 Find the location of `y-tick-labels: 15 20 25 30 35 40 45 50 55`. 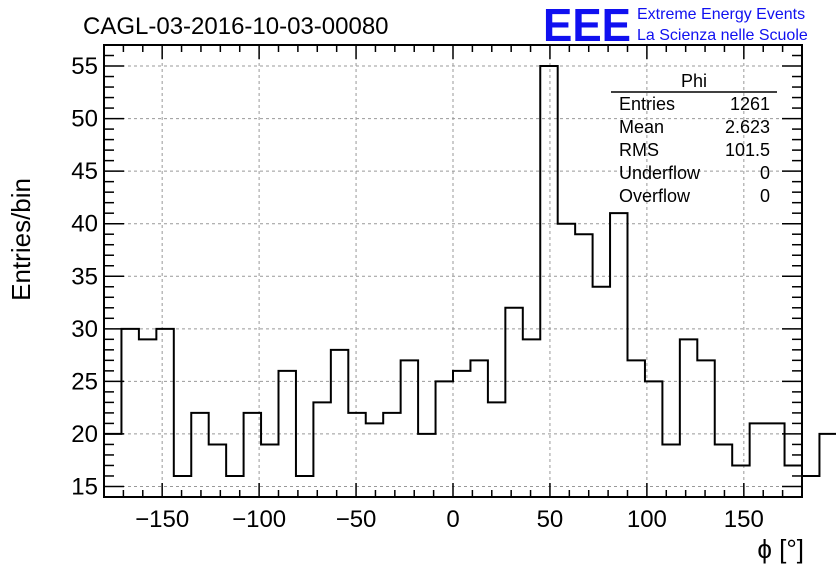

y-tick-labels: 15 20 25 30 35 40 45 50 55 is located at coordinates (84, 276).